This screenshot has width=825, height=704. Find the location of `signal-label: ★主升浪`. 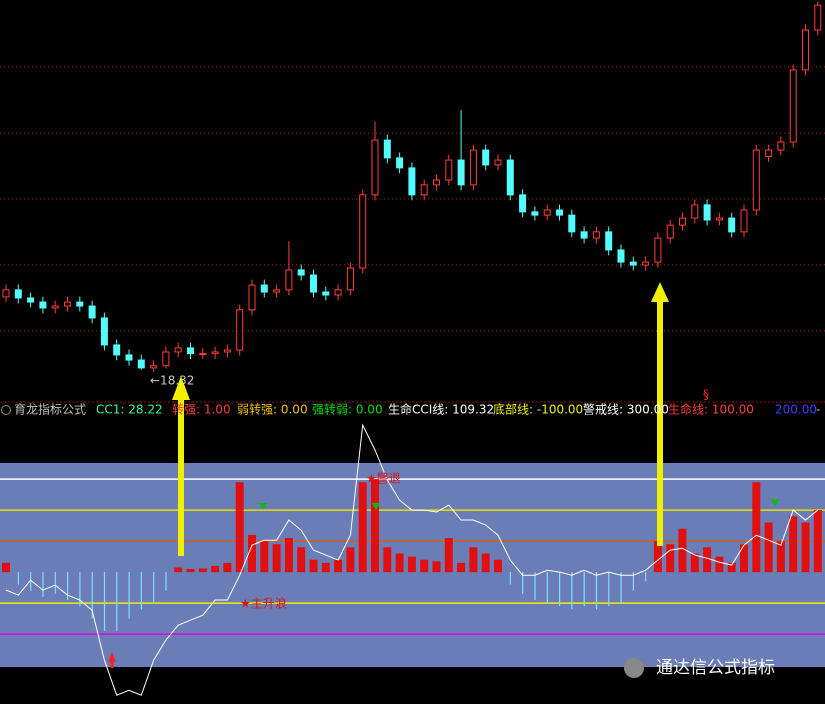

signal-label: ★主升浪 is located at coordinates (263, 603).